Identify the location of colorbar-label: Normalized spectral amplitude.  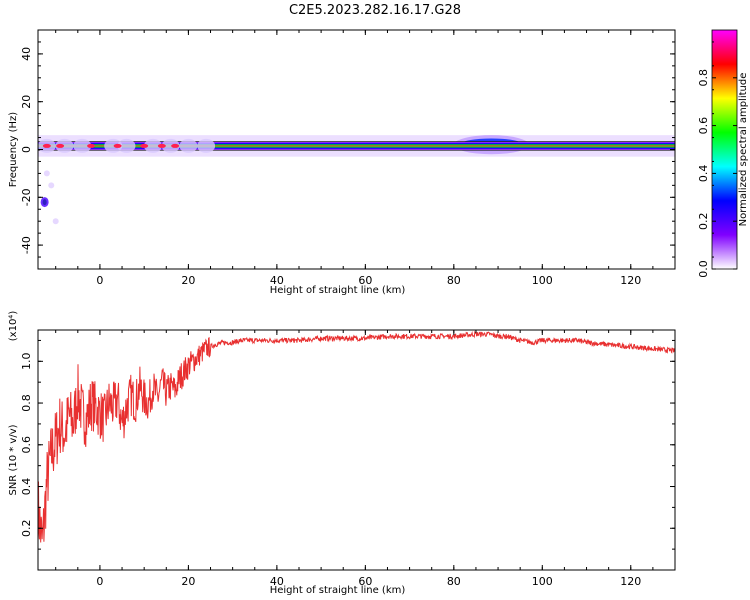
(743, 150).